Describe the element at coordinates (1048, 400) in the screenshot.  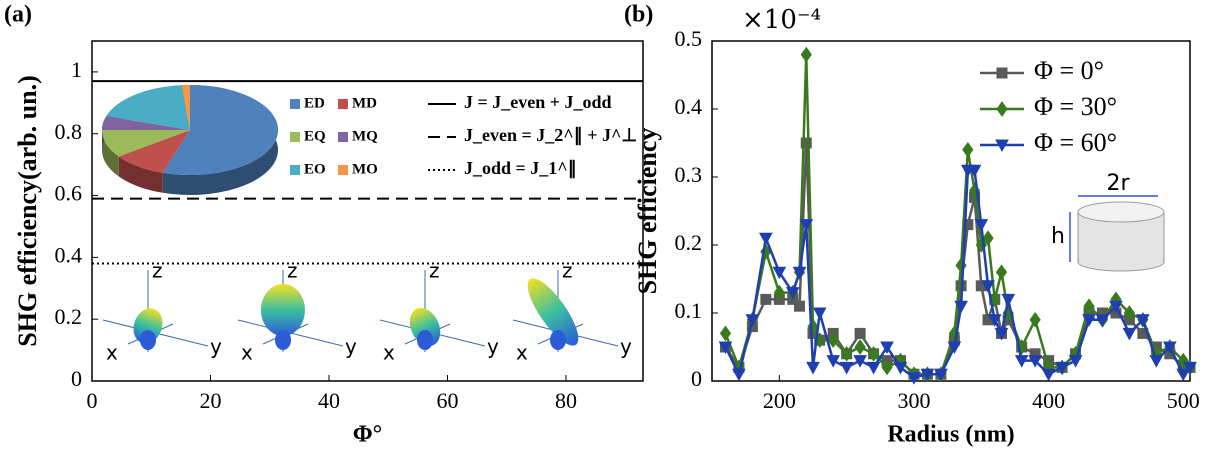
I see `x-tick-label: 400` at that location.